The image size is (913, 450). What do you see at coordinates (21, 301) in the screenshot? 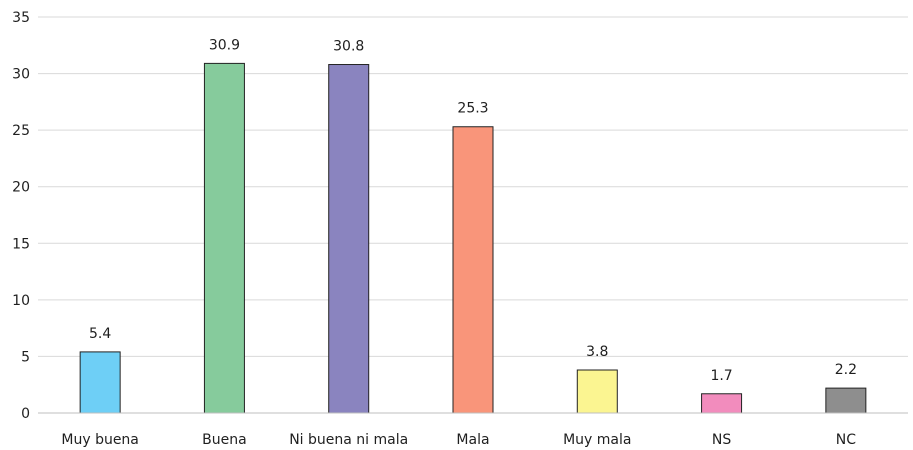
I see `y-tick-label-10: 10` at bounding box center [21, 301].